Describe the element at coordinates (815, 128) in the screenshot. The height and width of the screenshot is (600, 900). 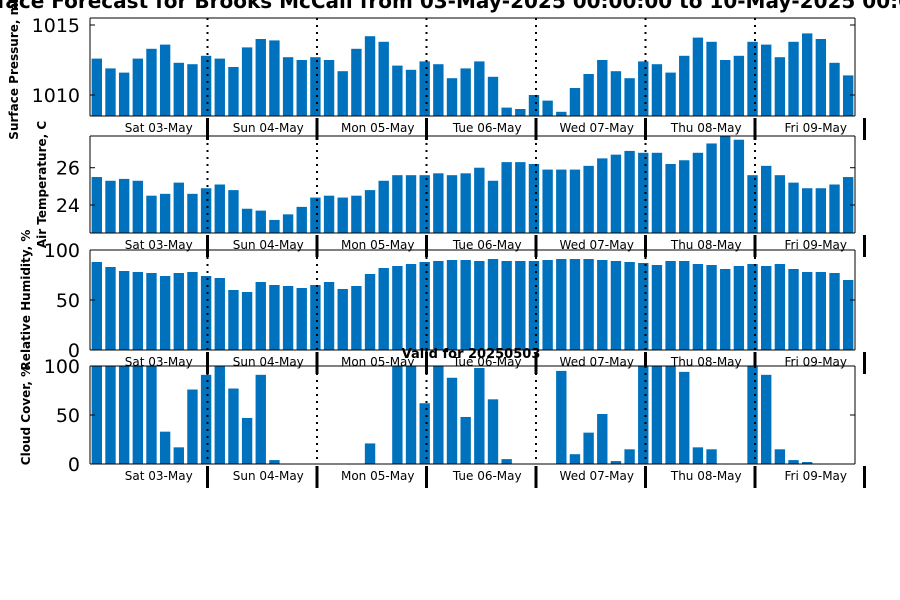
I see `day-label: Fri 09-May` at that location.